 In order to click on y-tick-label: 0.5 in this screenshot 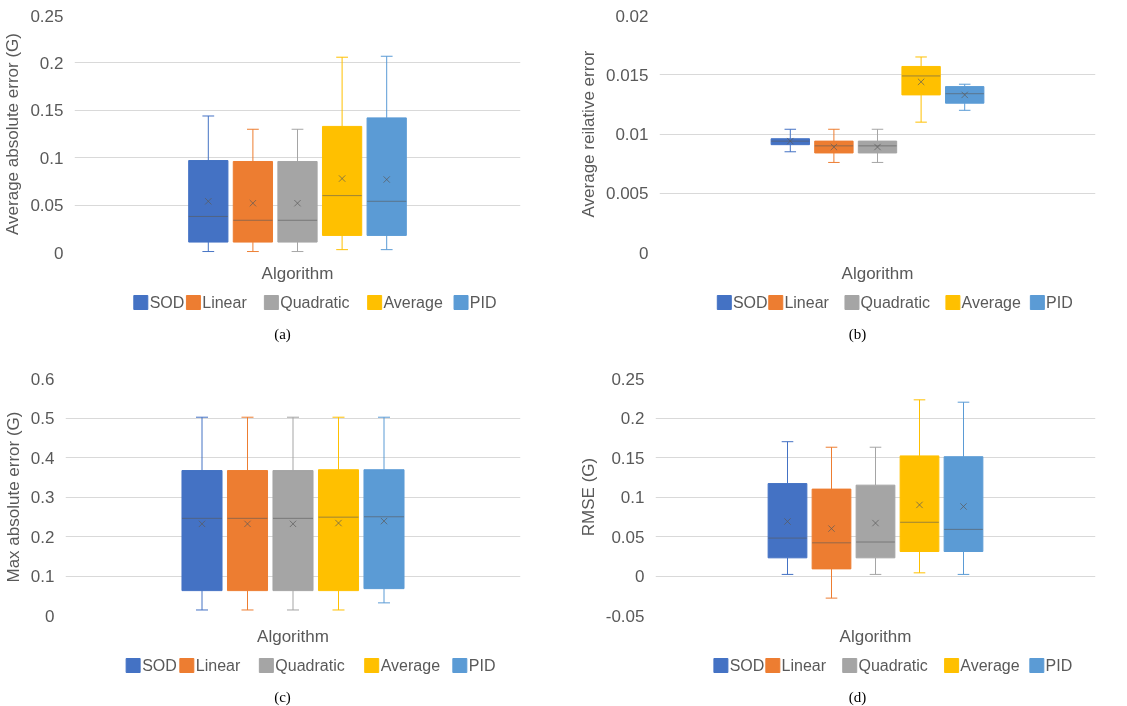, I will do `click(42, 418)`.